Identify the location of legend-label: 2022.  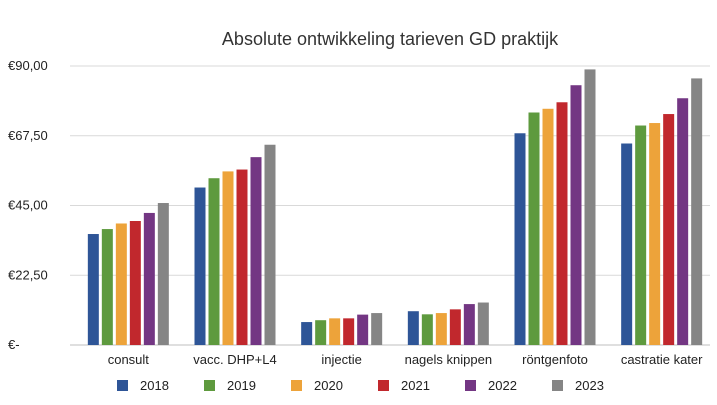
(502, 385).